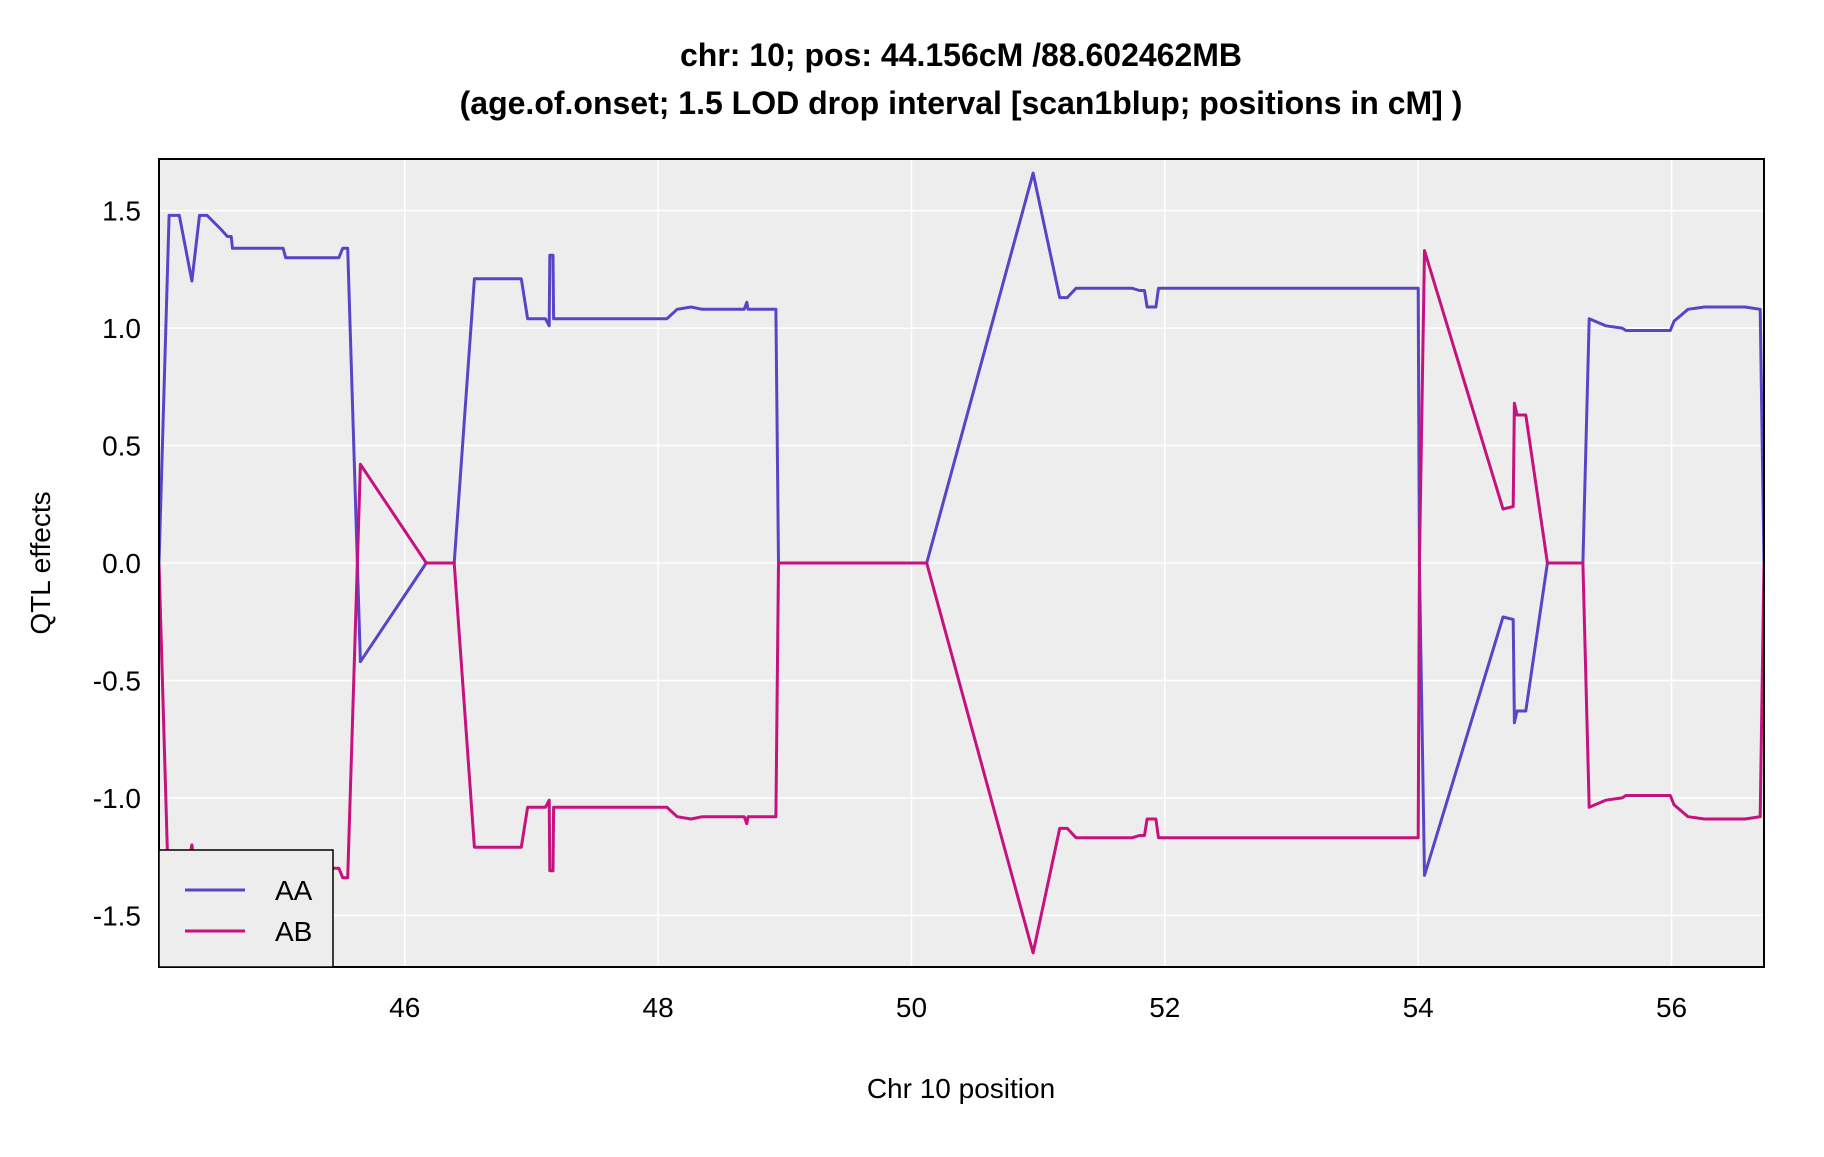 The image size is (1824, 1157). I want to click on y-tick-label: -0.5, so click(117, 680).